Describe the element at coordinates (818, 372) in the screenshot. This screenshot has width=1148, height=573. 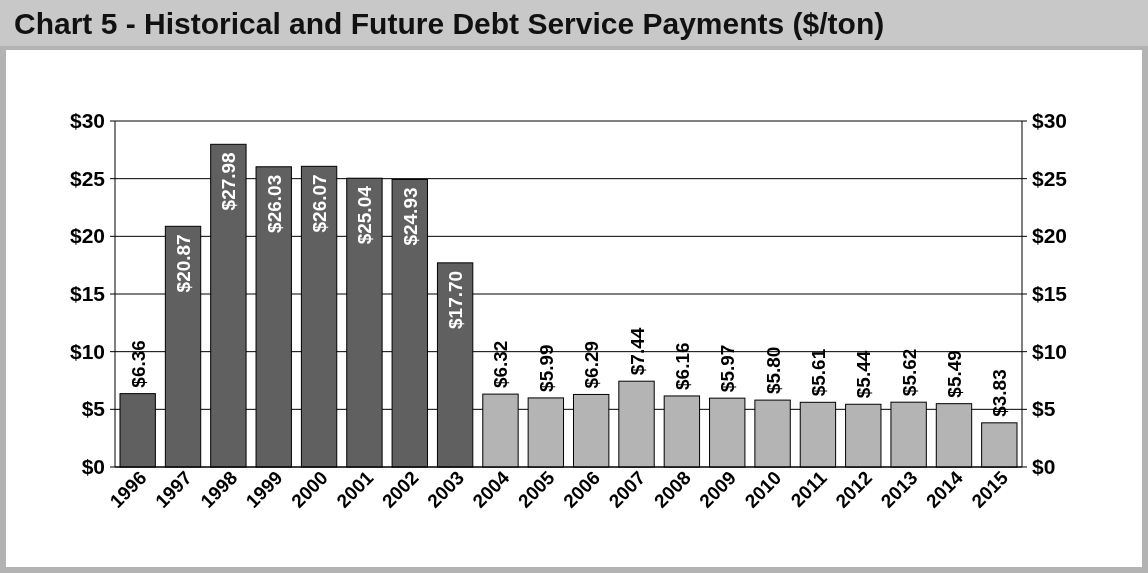
I see `data-label: $5.61` at that location.